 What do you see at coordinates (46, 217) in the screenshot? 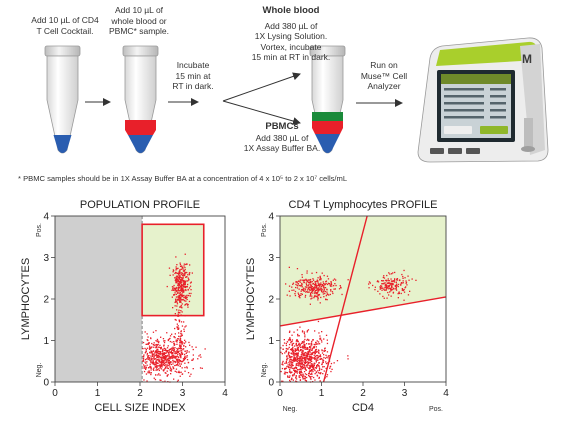
I see `y-tick-label: 4` at bounding box center [46, 217].